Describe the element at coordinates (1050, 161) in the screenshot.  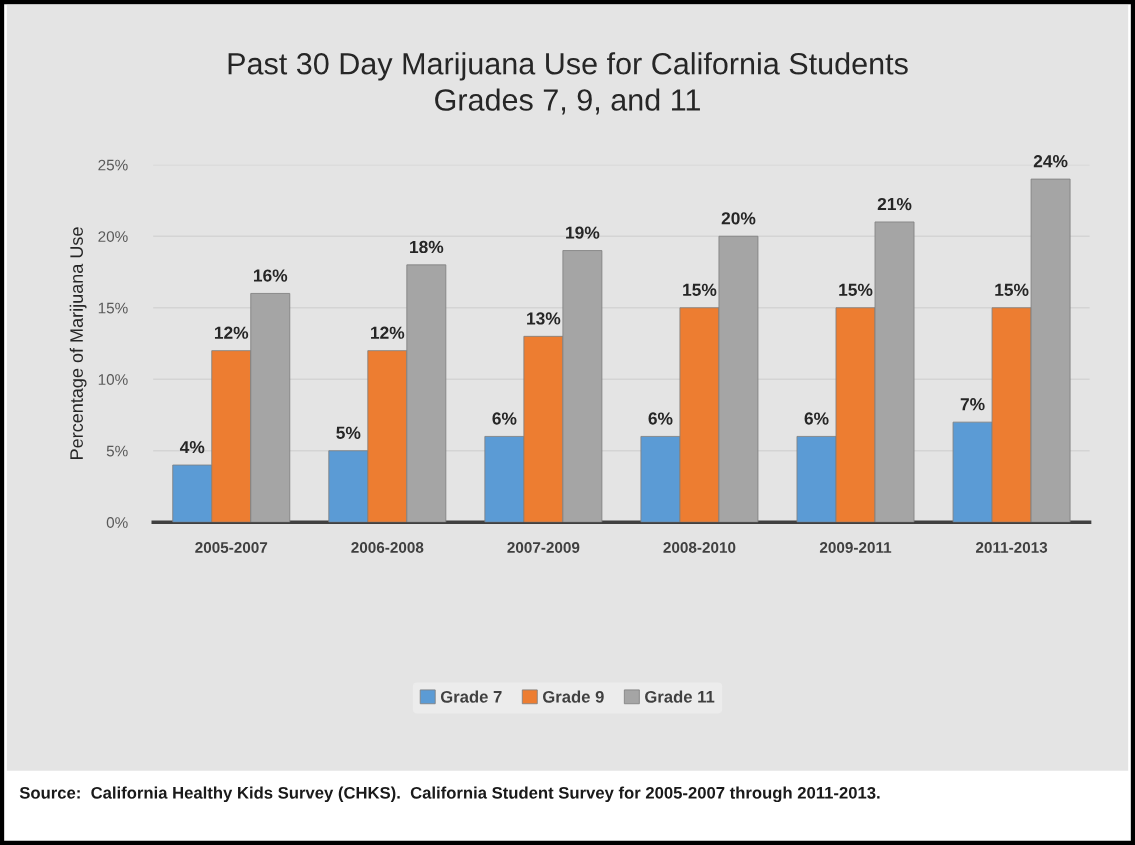
I see `data-label: 24%` at that location.